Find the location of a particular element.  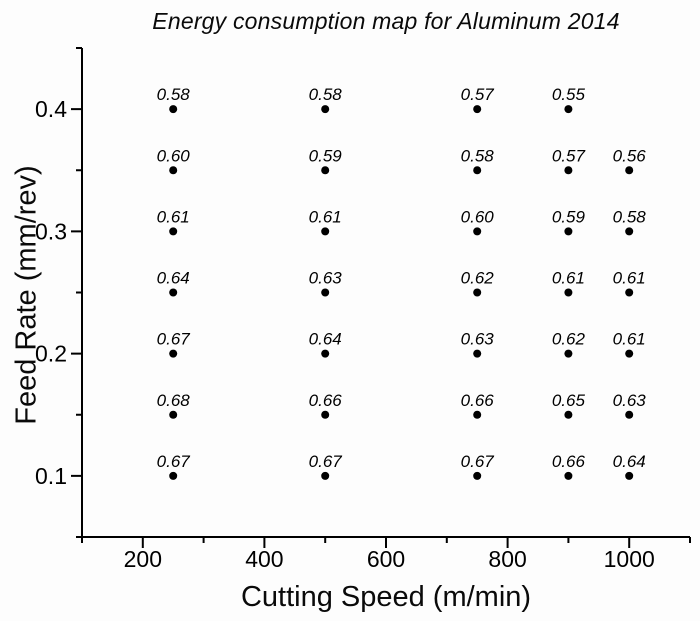

x-tick-label: 200 is located at coordinates (143, 559).